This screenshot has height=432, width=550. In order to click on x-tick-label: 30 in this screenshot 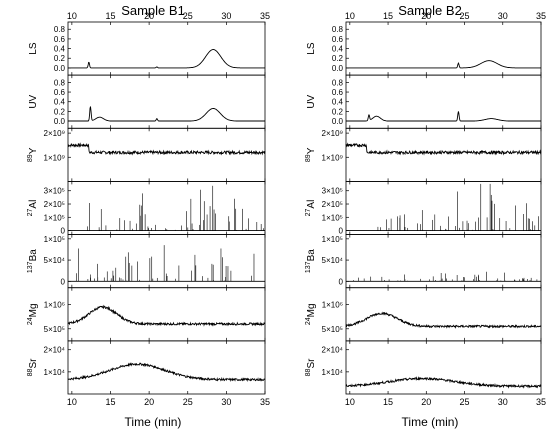, I will do `click(226, 402)`.